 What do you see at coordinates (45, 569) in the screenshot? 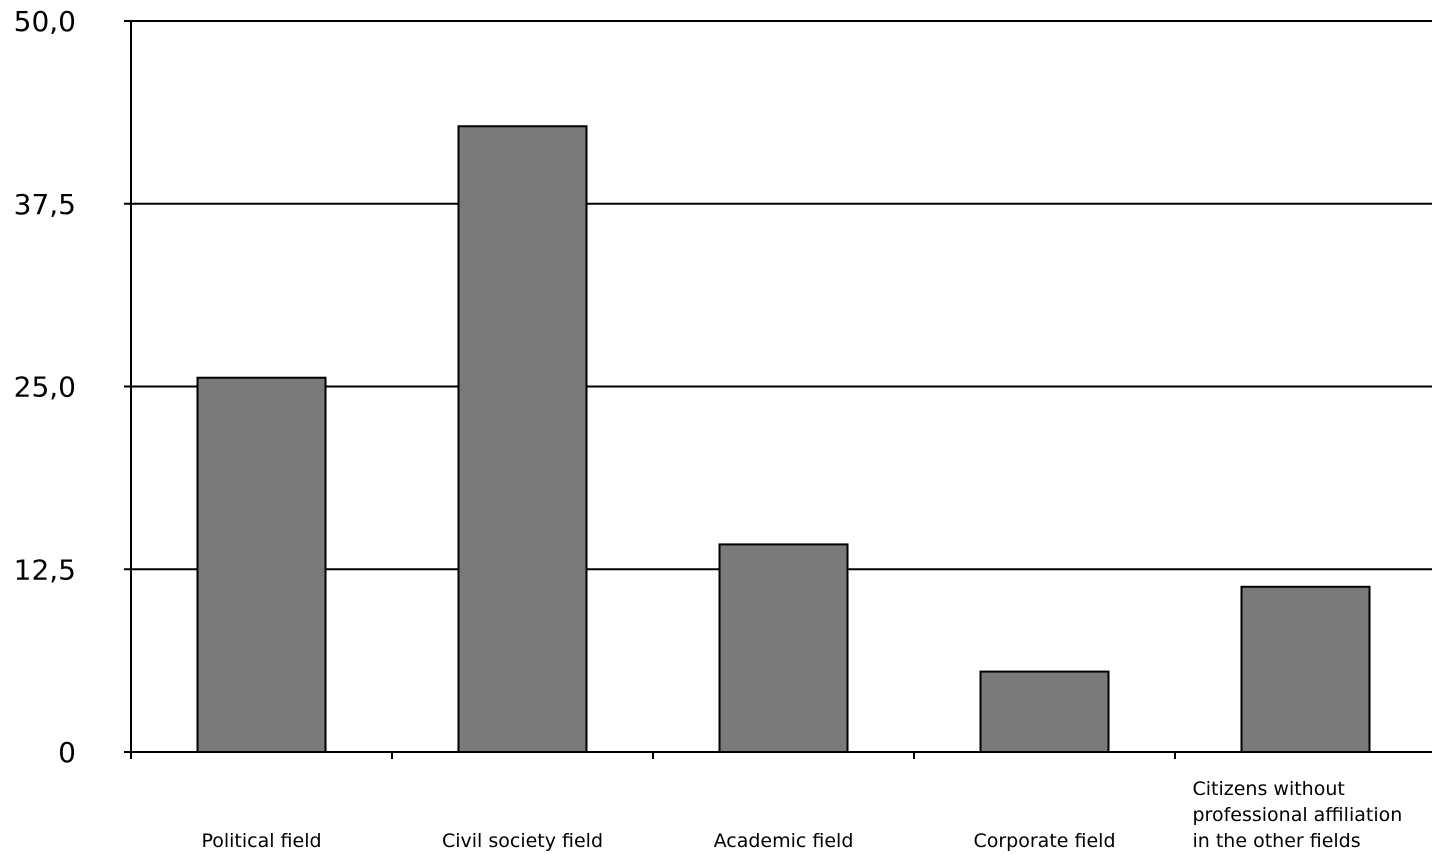
I see `y-tick-label: 12,5` at bounding box center [45, 569].